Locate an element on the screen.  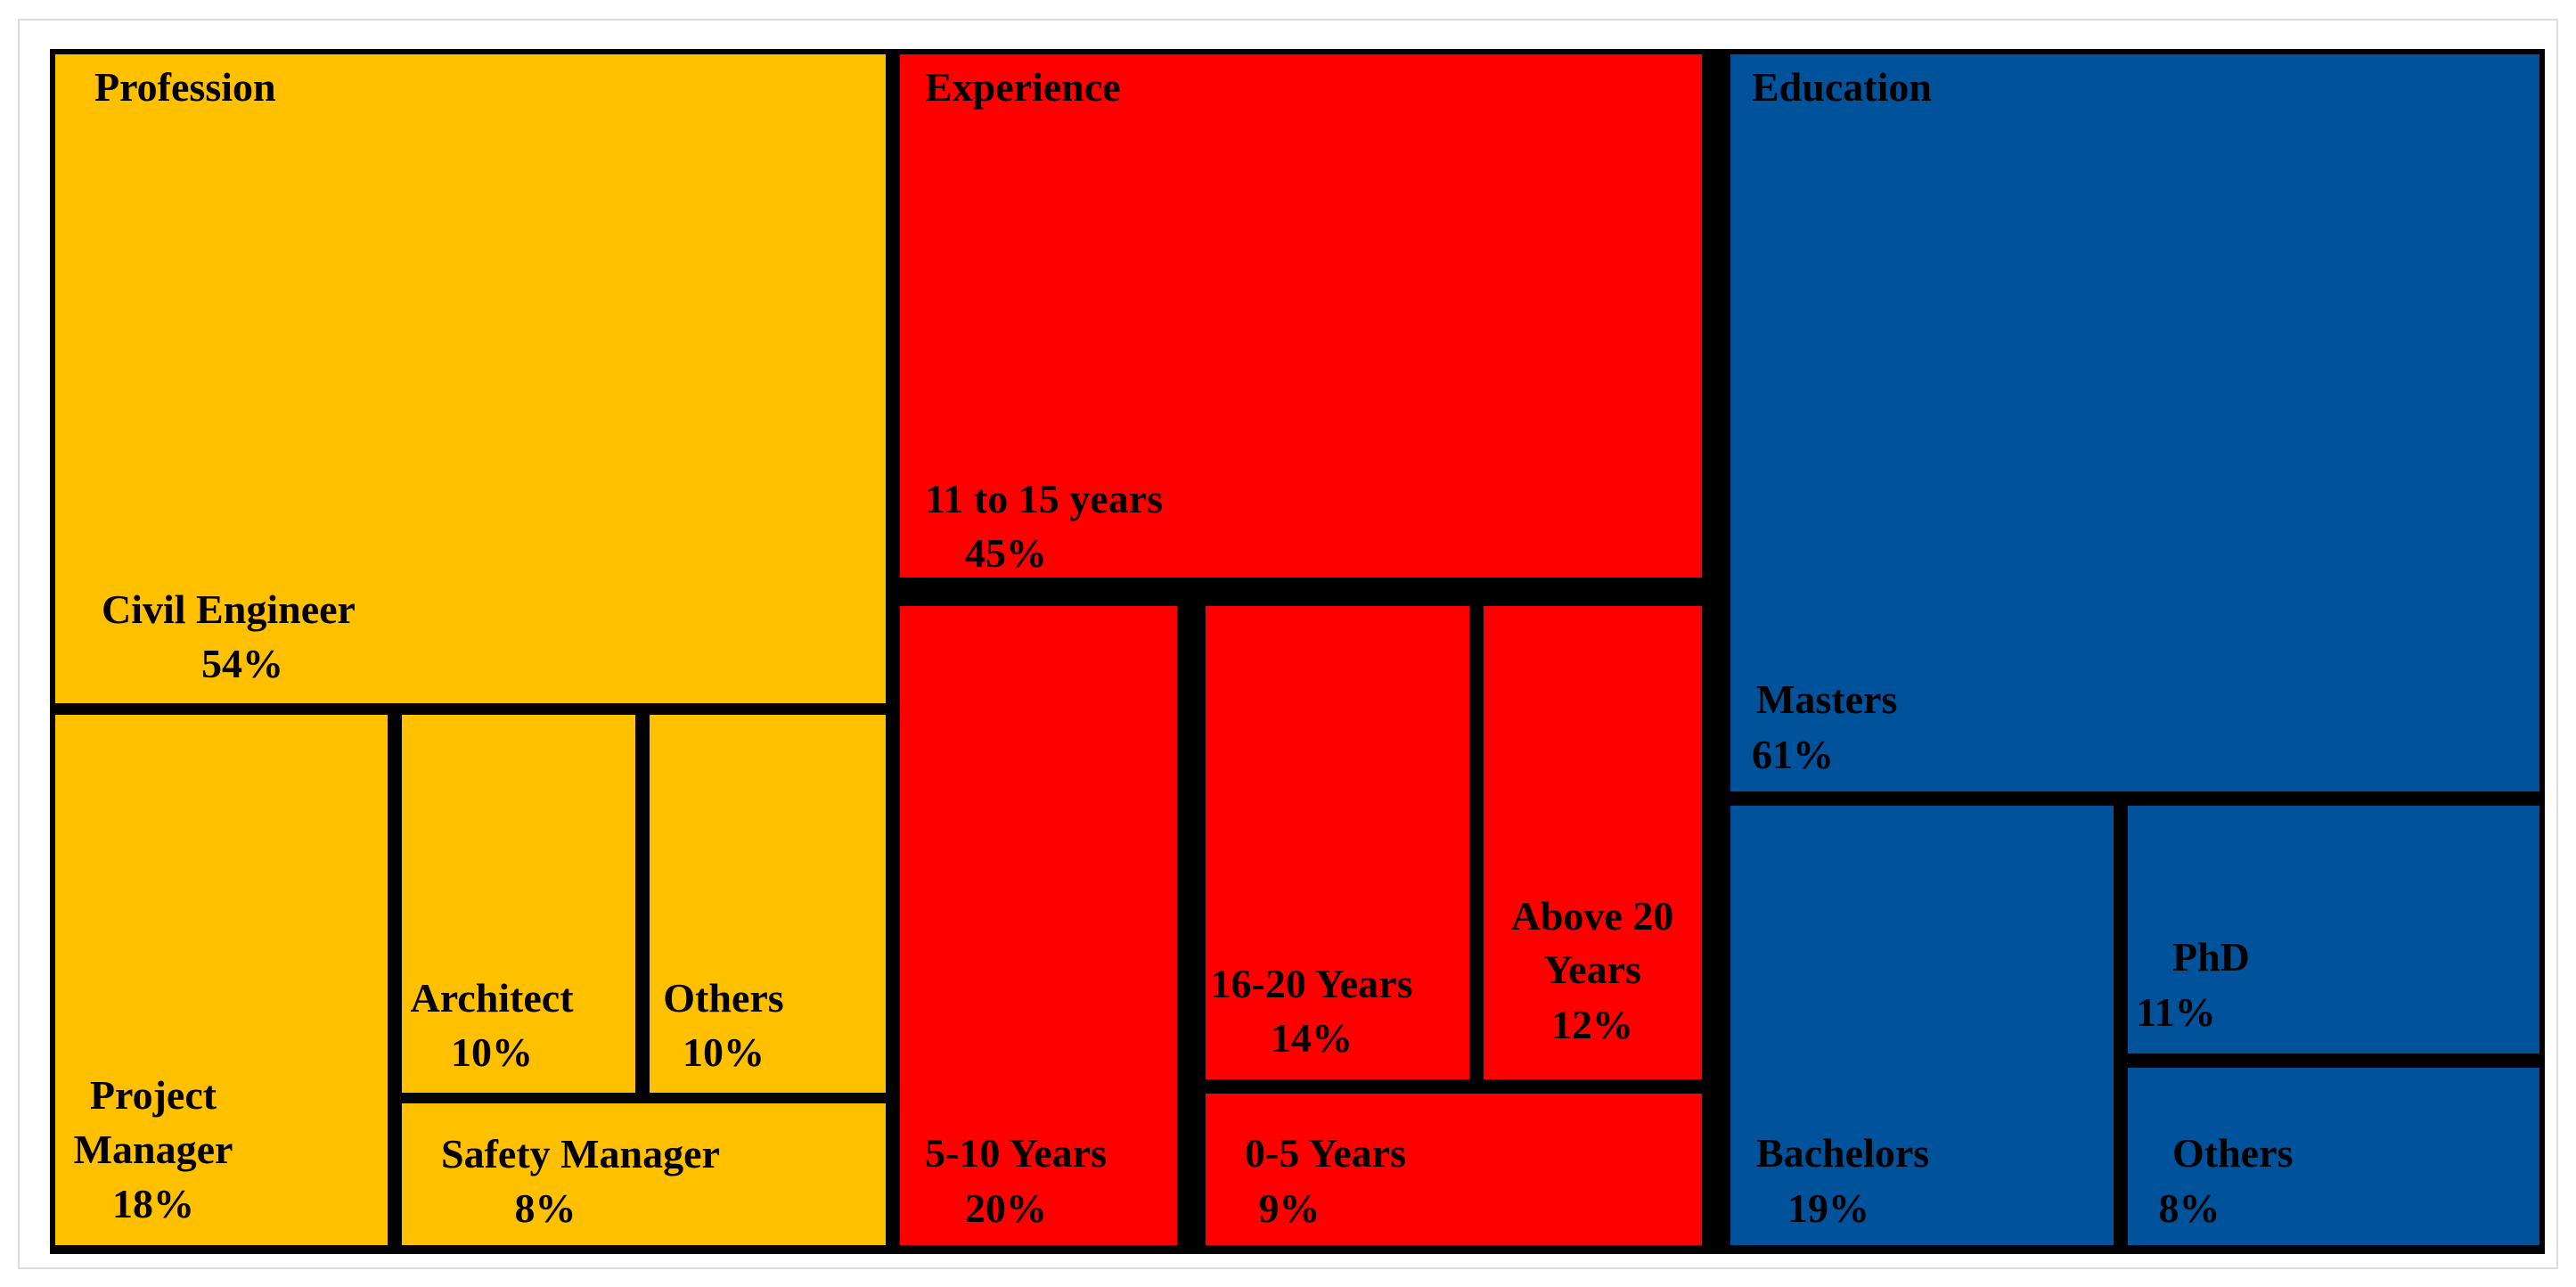
tile-experience-11-to-15-years is located at coordinates (1301, 316).